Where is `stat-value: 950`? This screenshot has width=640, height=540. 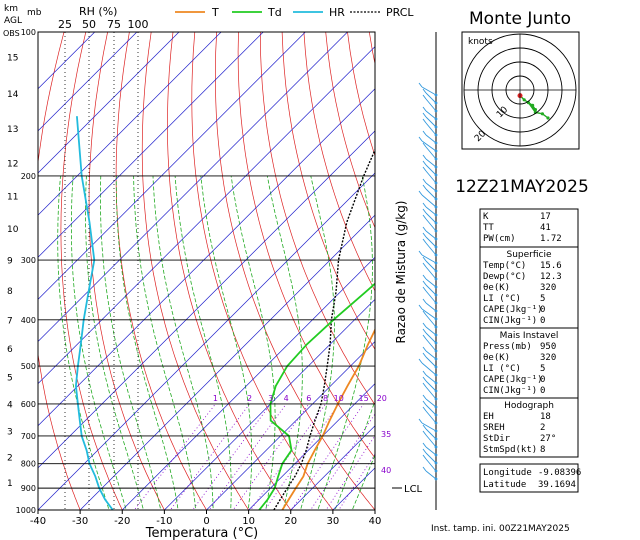 stat-value: 950 is located at coordinates (548, 347).